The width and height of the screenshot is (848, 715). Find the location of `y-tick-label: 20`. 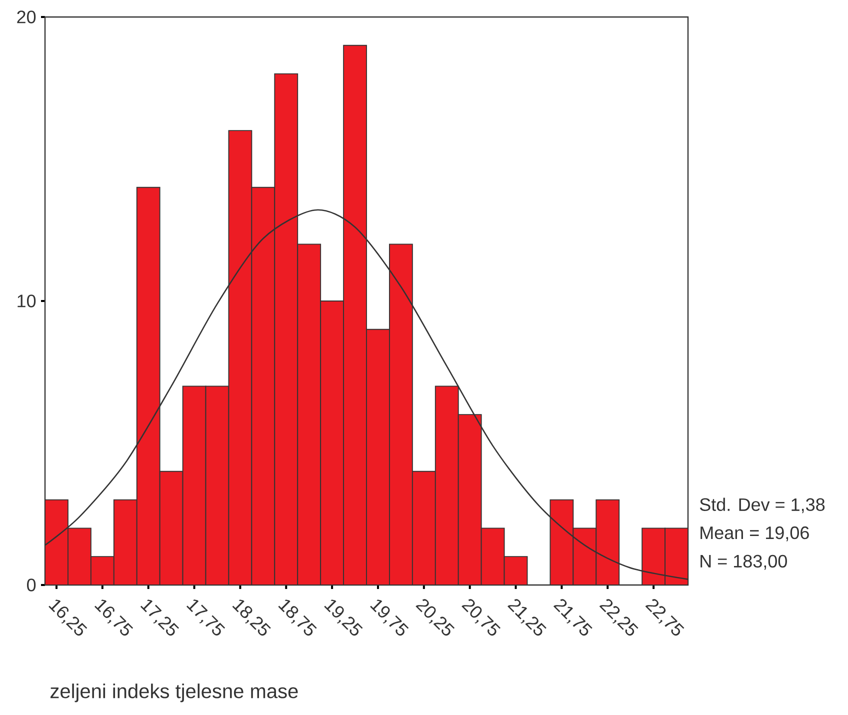

y-tick-label: 20 is located at coordinates (26, 17).